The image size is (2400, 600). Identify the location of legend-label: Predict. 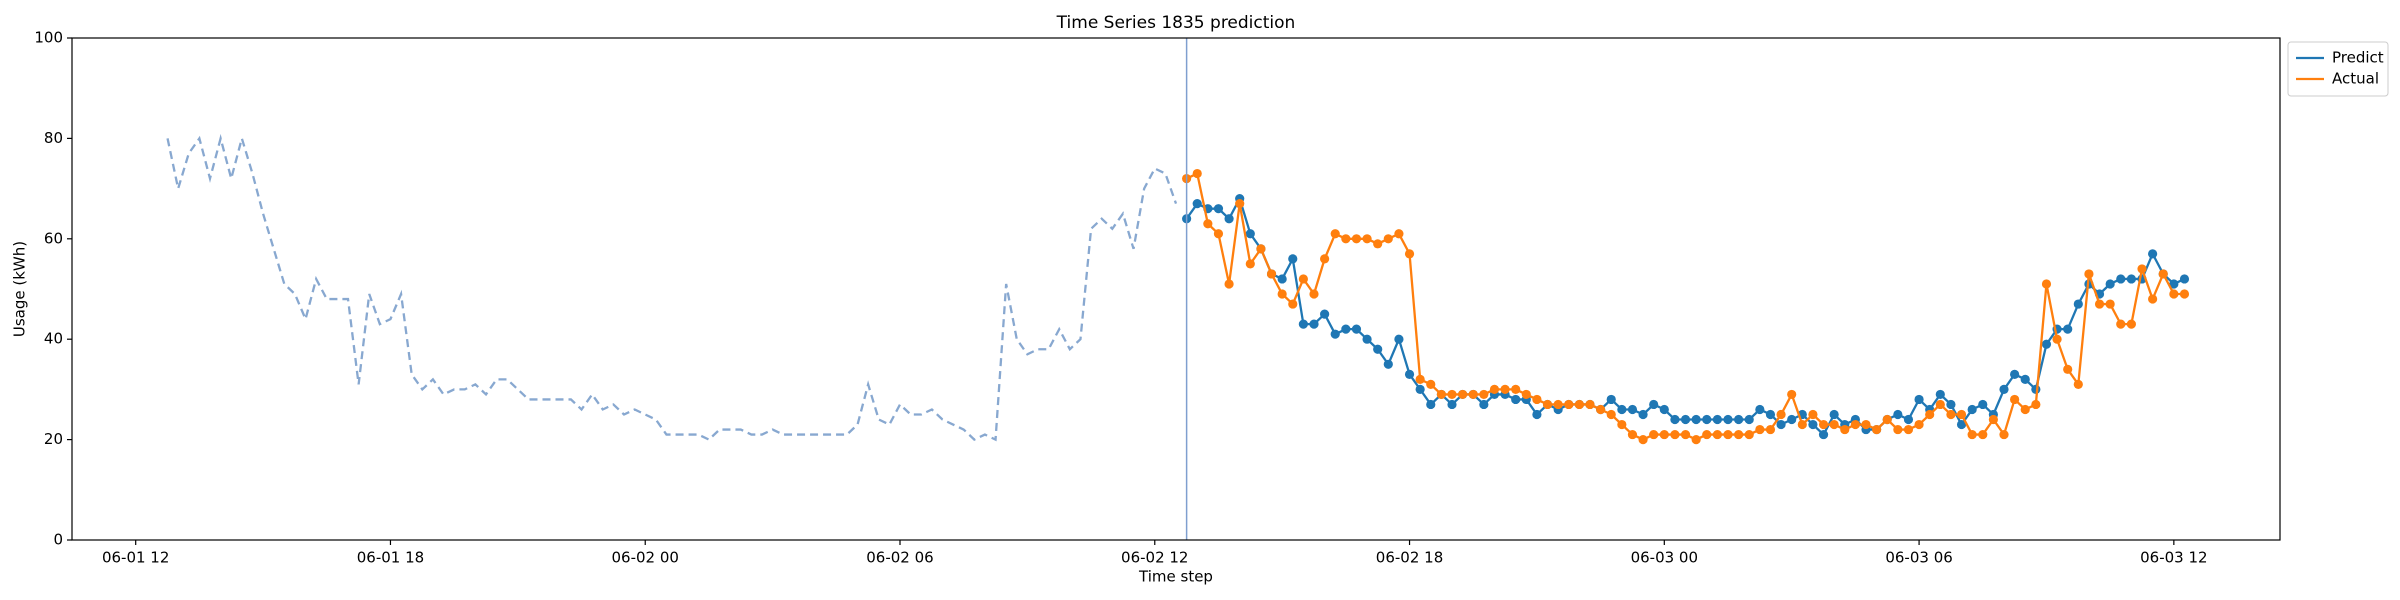
(2358, 58).